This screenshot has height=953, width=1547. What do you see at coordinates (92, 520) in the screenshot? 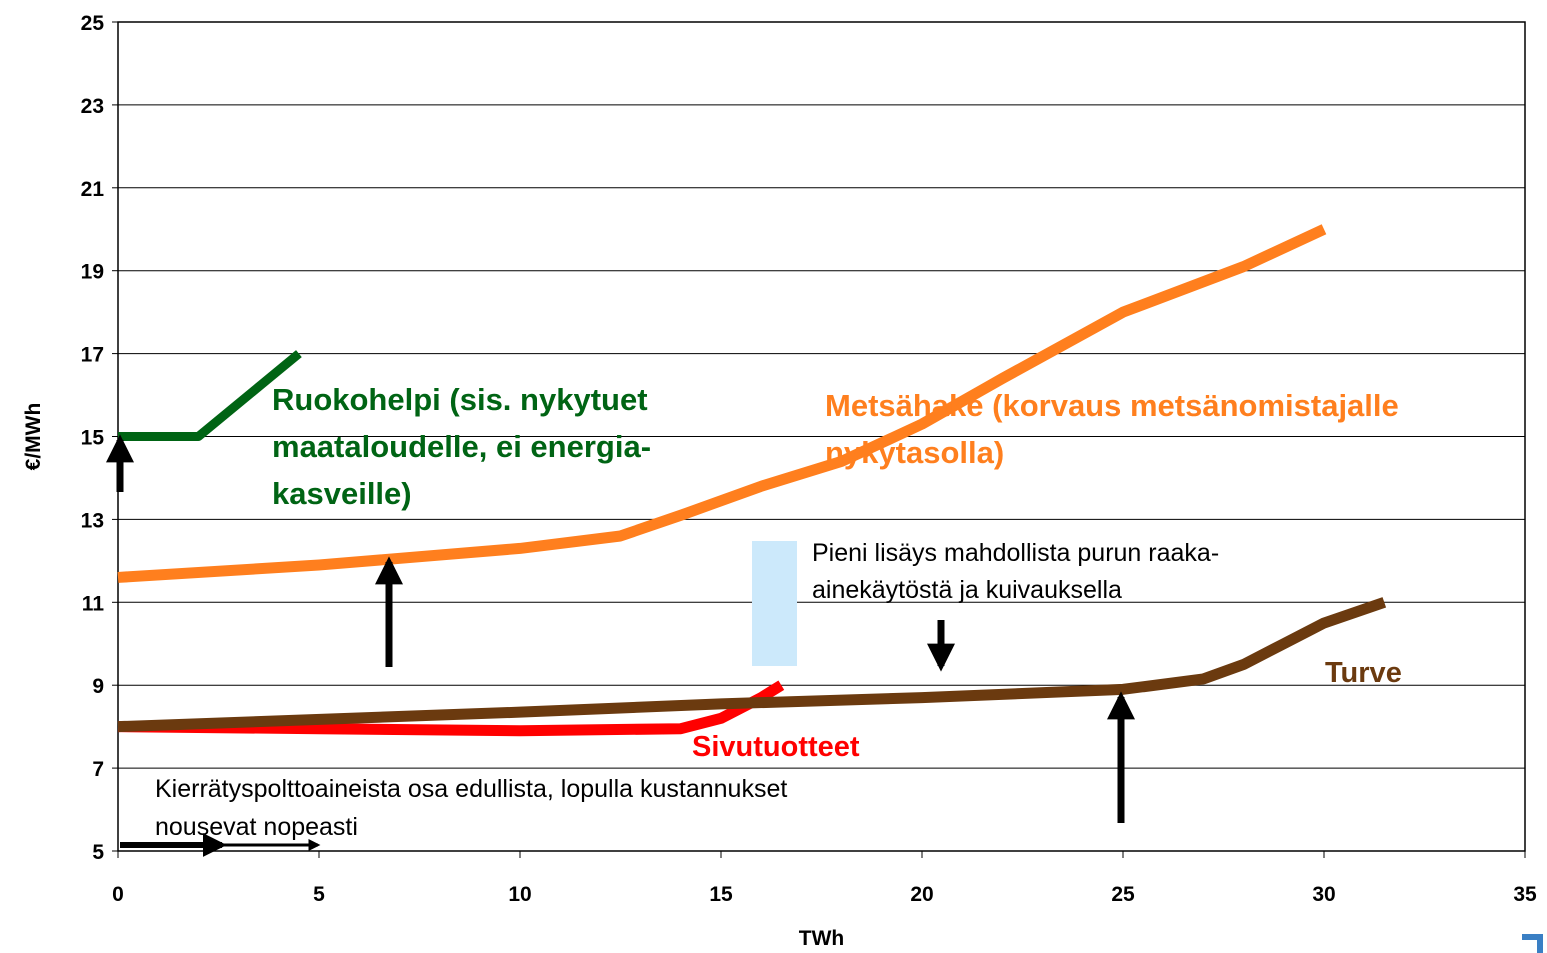
I see `y-tick-label: 13` at bounding box center [92, 520].